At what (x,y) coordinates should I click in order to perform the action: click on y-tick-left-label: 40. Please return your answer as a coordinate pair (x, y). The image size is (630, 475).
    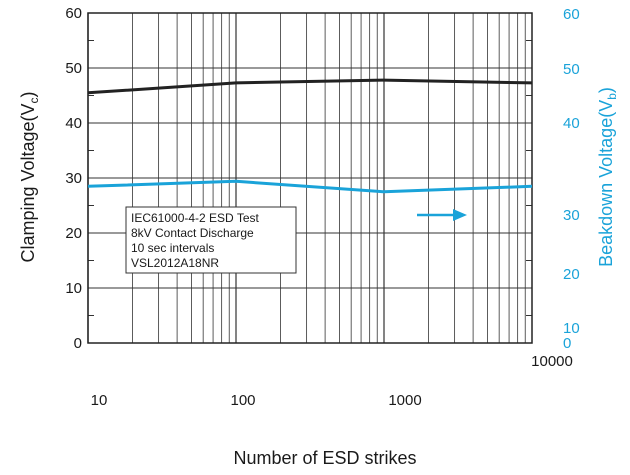
    Looking at the image, I should click on (73, 123).